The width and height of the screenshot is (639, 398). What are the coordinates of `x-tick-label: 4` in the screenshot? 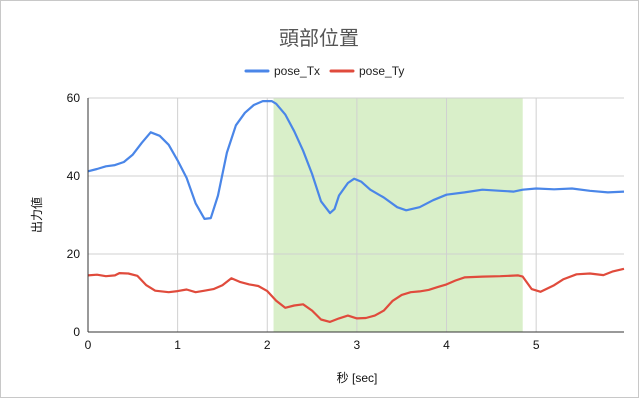 It's located at (446, 345).